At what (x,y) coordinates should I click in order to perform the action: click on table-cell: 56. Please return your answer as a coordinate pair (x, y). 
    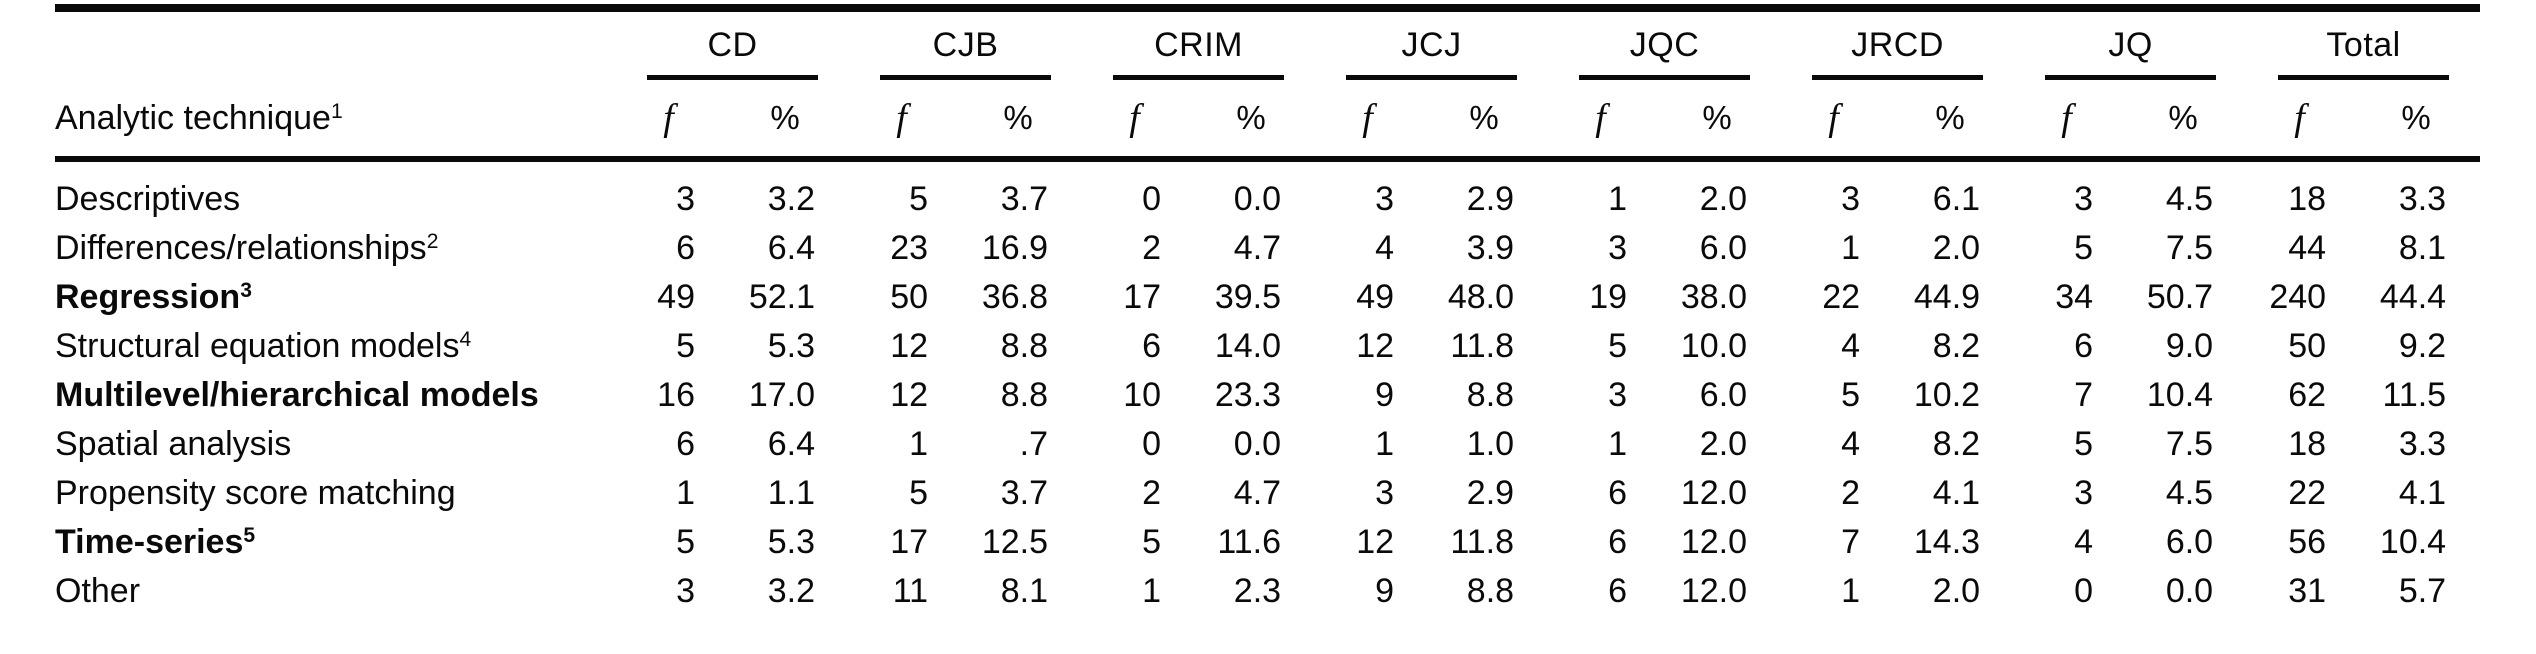
    Looking at the image, I should click on (2307, 542).